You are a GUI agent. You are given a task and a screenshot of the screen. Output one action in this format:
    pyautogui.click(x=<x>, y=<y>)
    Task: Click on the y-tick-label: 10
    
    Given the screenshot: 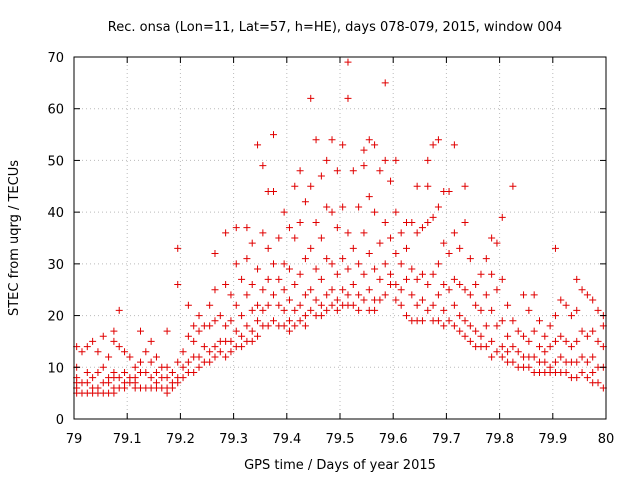 What is the action you would take?
    pyautogui.click(x=55, y=368)
    